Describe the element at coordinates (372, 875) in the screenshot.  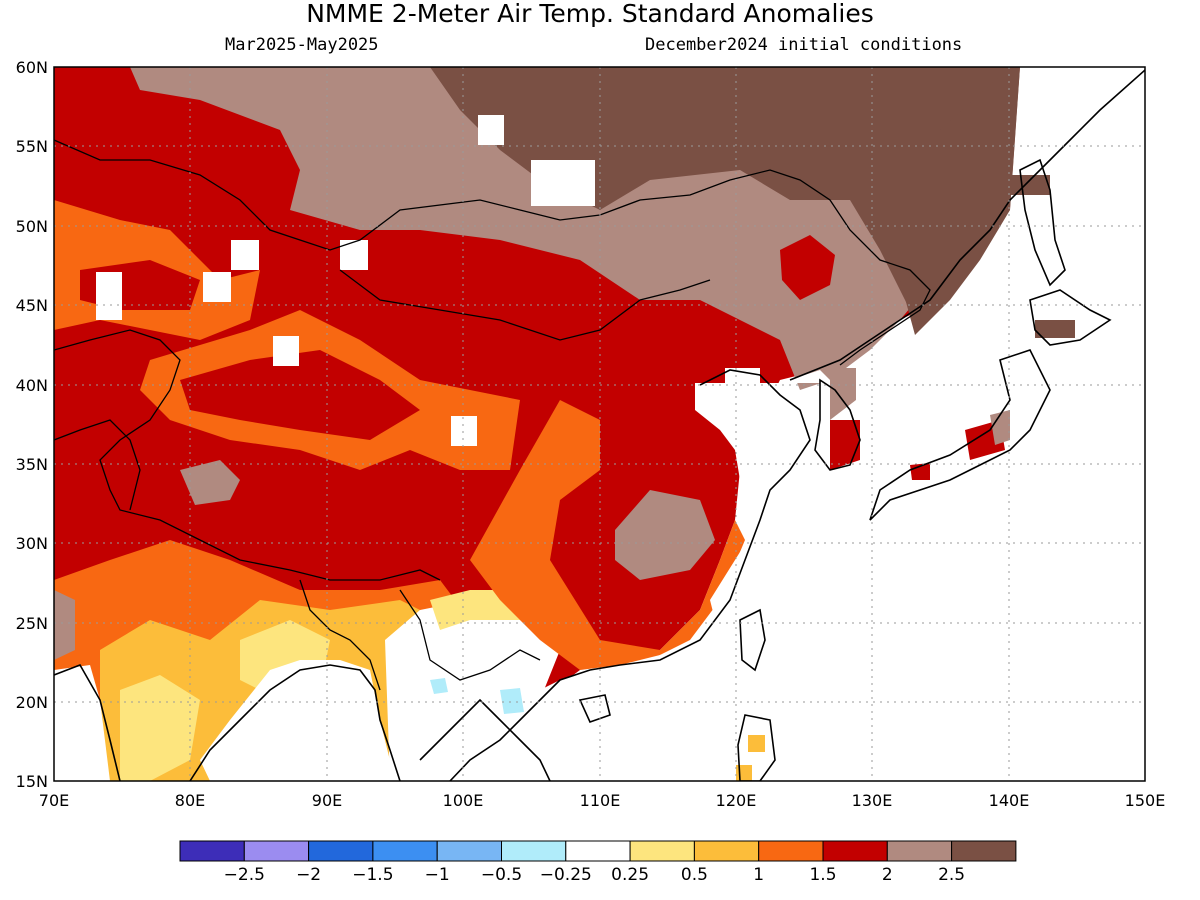
I see `colorbar-label: −1.5` at that location.